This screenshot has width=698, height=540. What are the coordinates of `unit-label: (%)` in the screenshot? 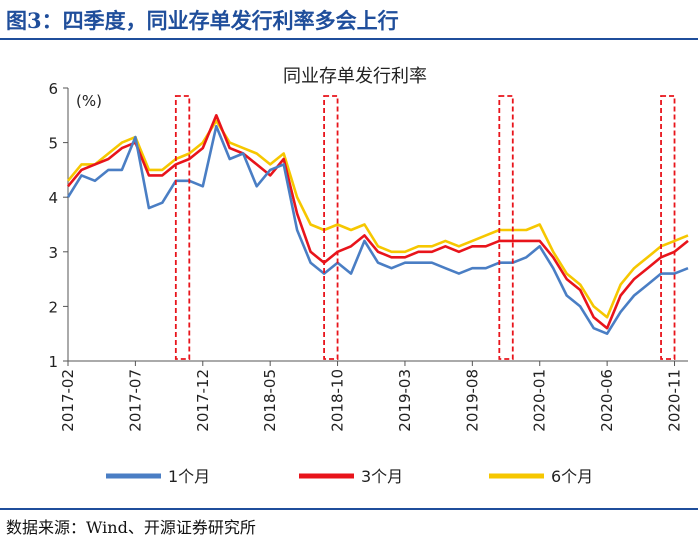 It's located at (89, 101).